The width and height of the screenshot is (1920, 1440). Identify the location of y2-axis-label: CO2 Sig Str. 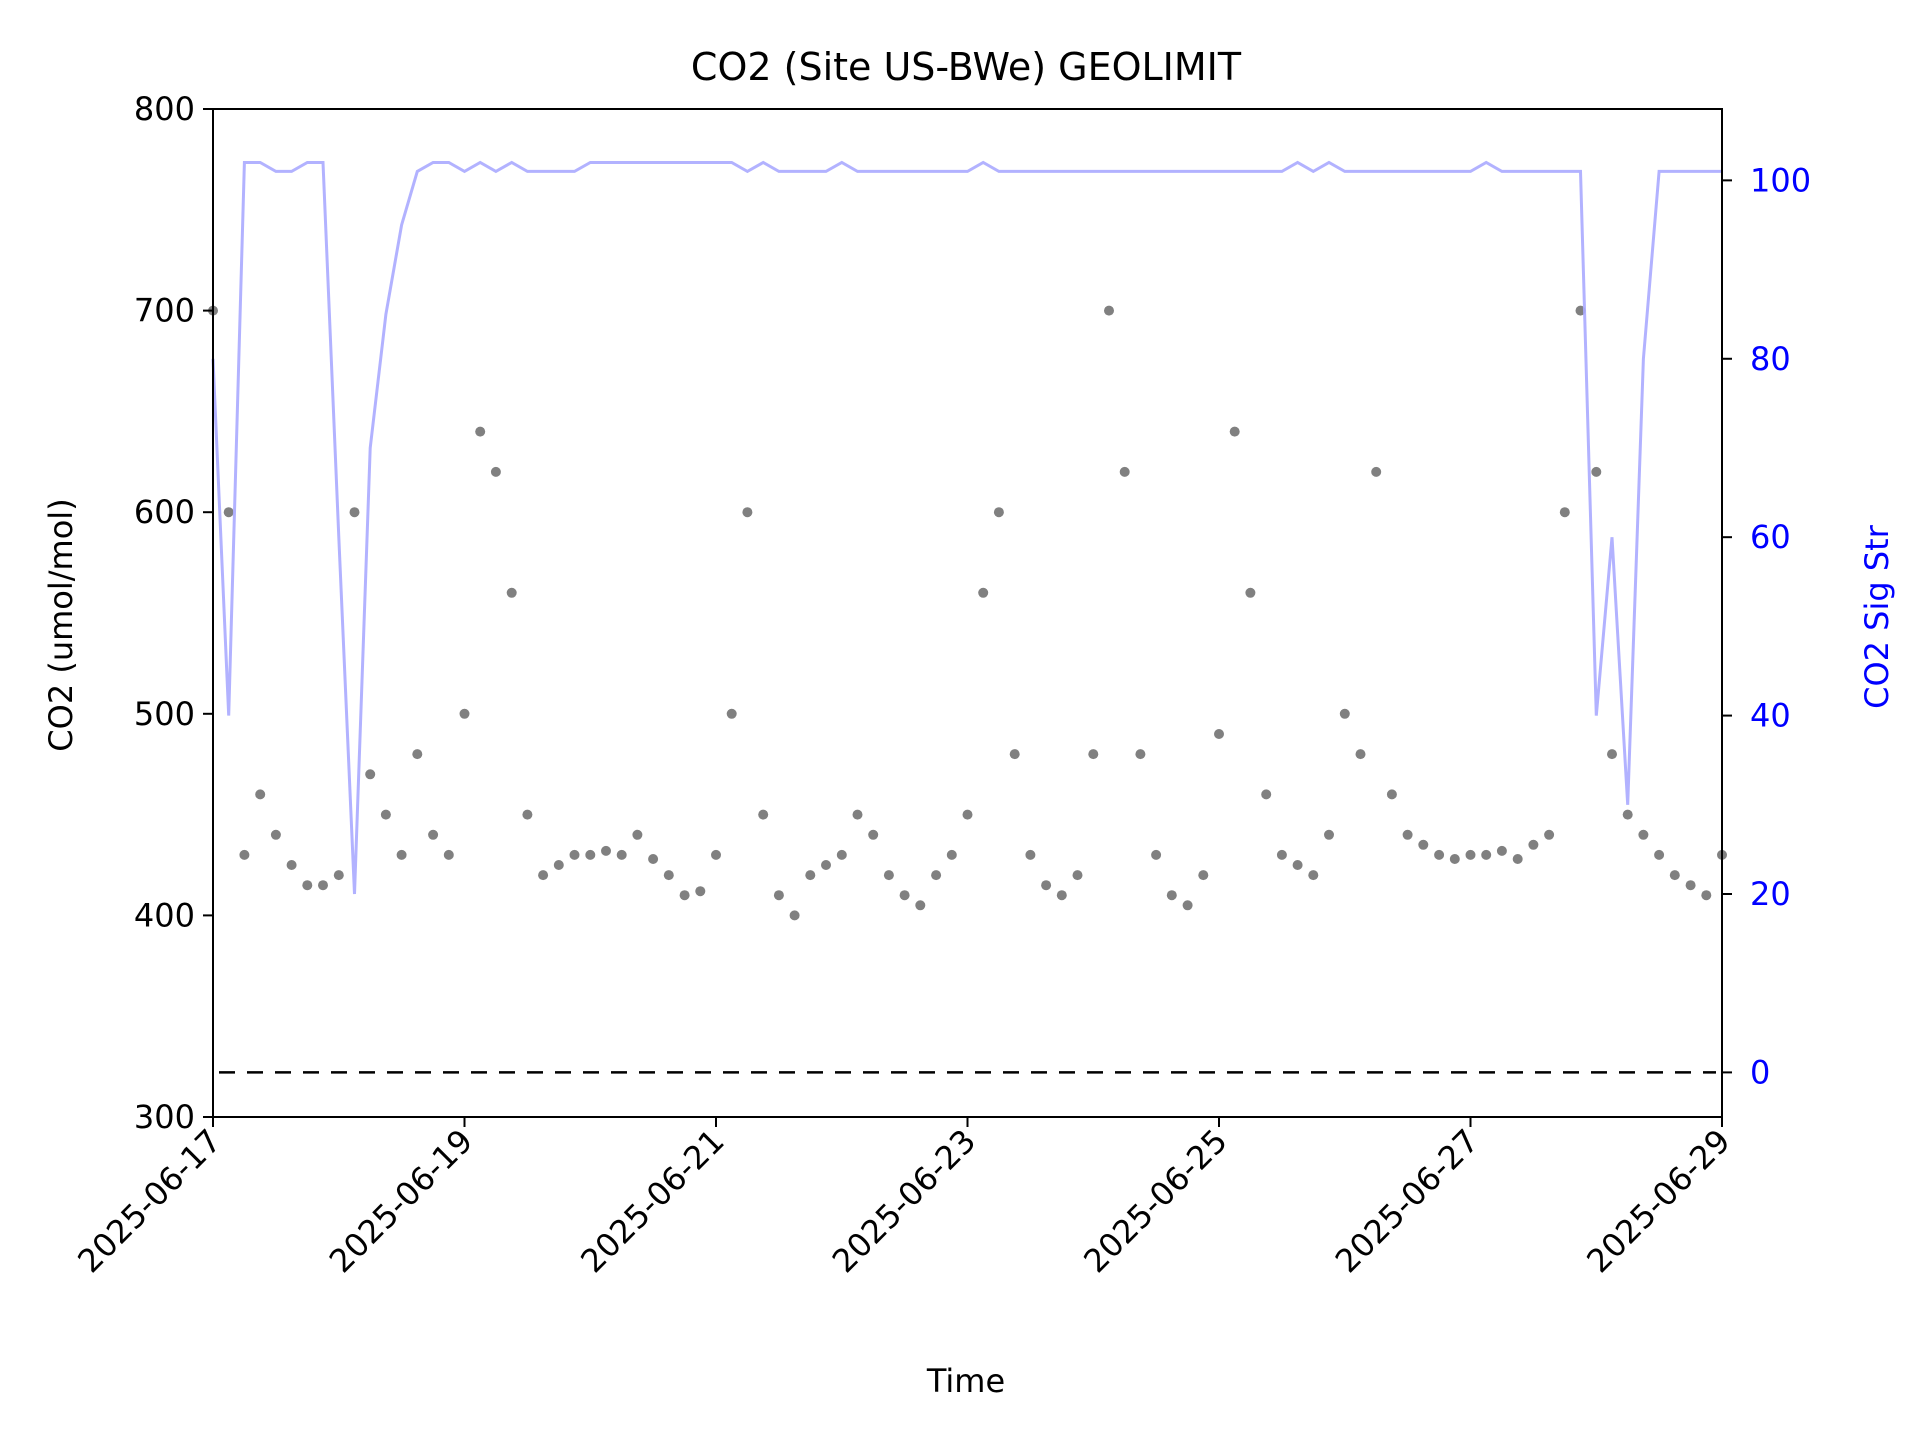
(1877, 616).